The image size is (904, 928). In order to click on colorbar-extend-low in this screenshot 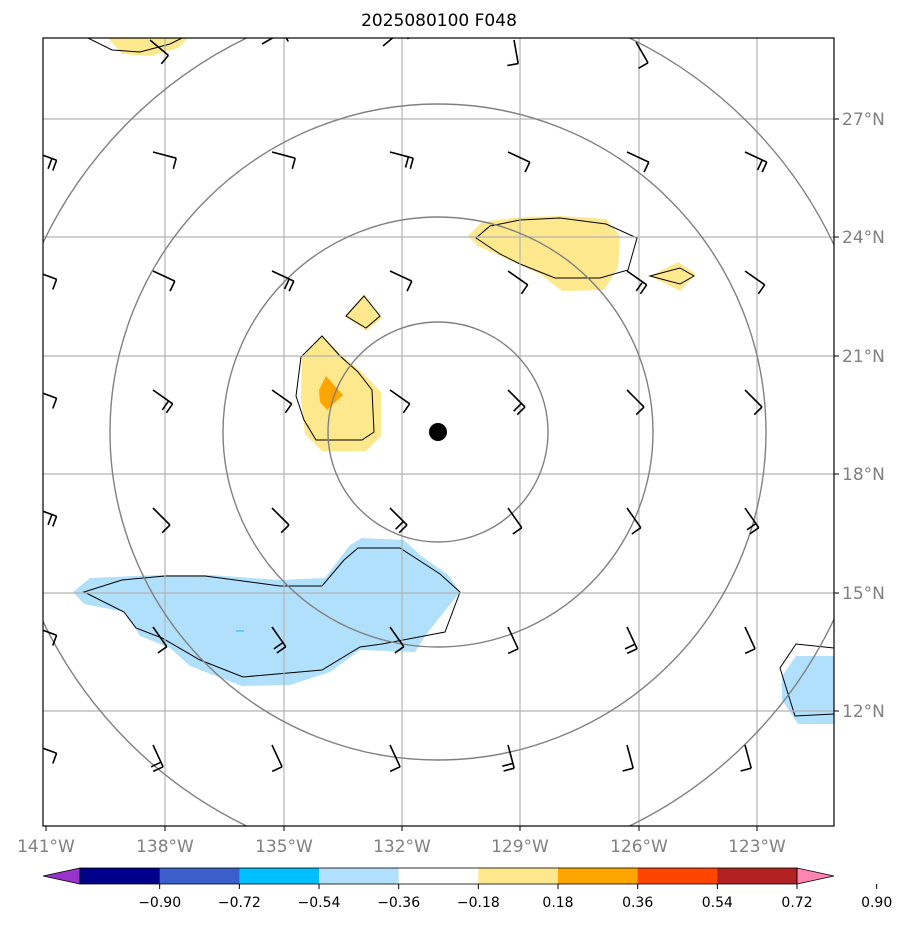, I will do `click(61, 876)`.